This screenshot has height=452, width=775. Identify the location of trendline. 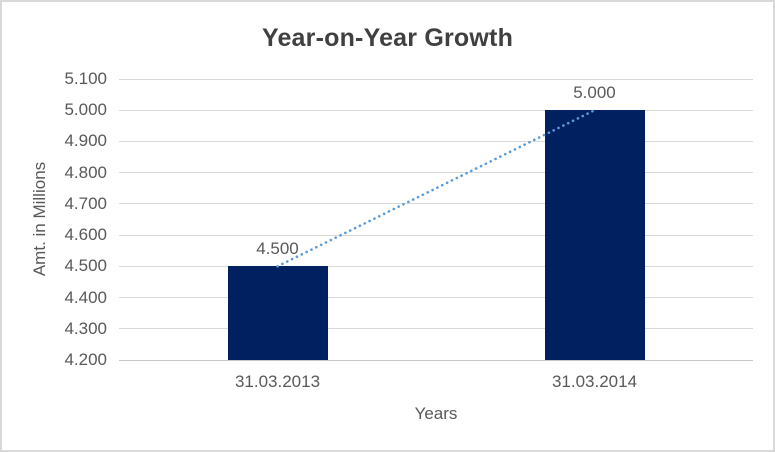
(436, 188).